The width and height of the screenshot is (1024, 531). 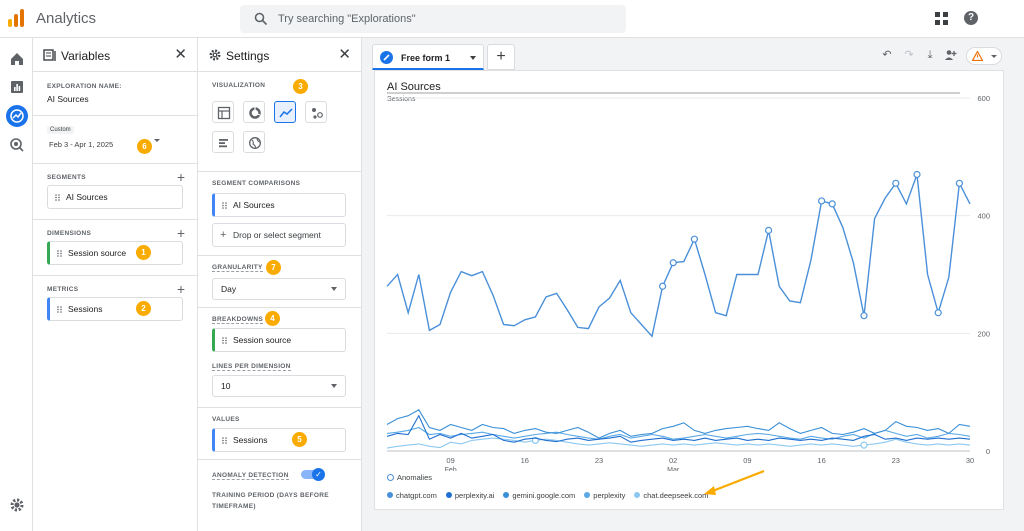 I want to click on step-badge-1: 1, so click(x=143, y=252).